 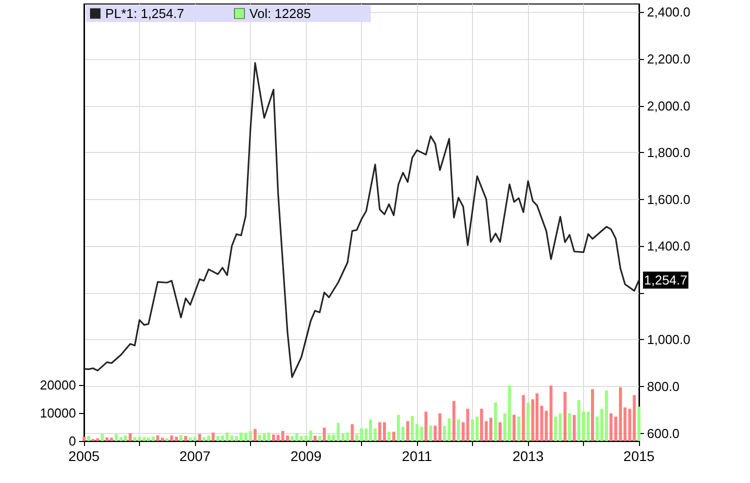 I want to click on y2-tick-label: 20000, so click(x=58, y=384).